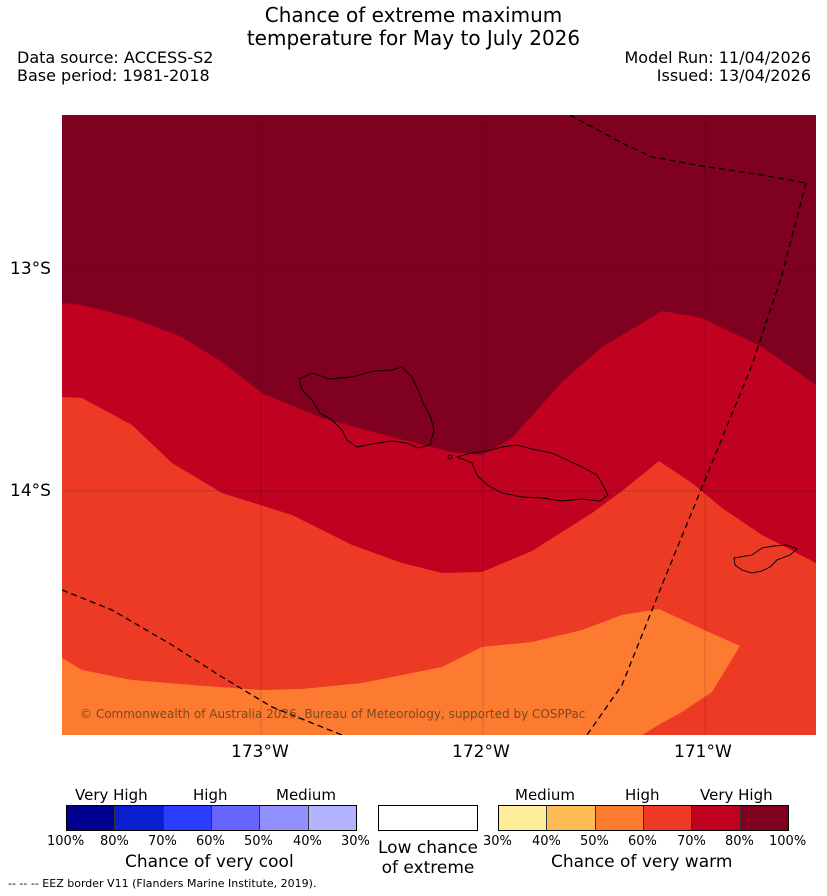  I want to click on warm-tick-70: 70%, so click(691, 841).